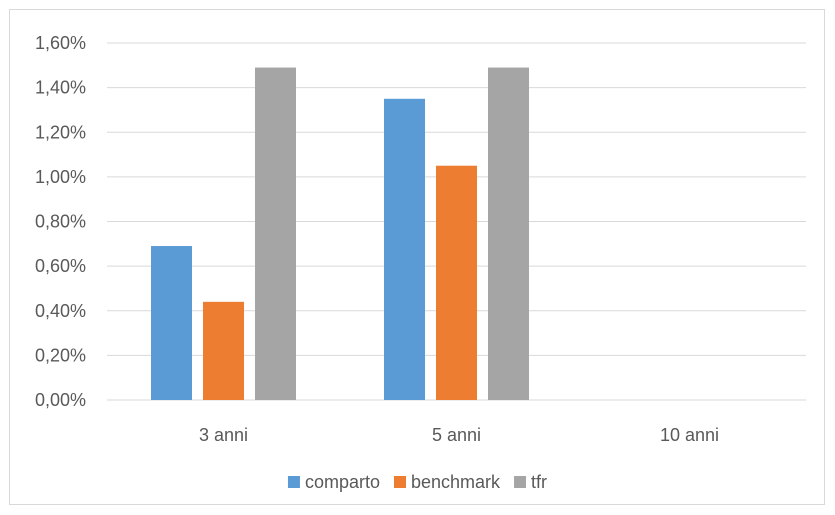  I want to click on y-tick-label: 1,60%, so click(60, 43).